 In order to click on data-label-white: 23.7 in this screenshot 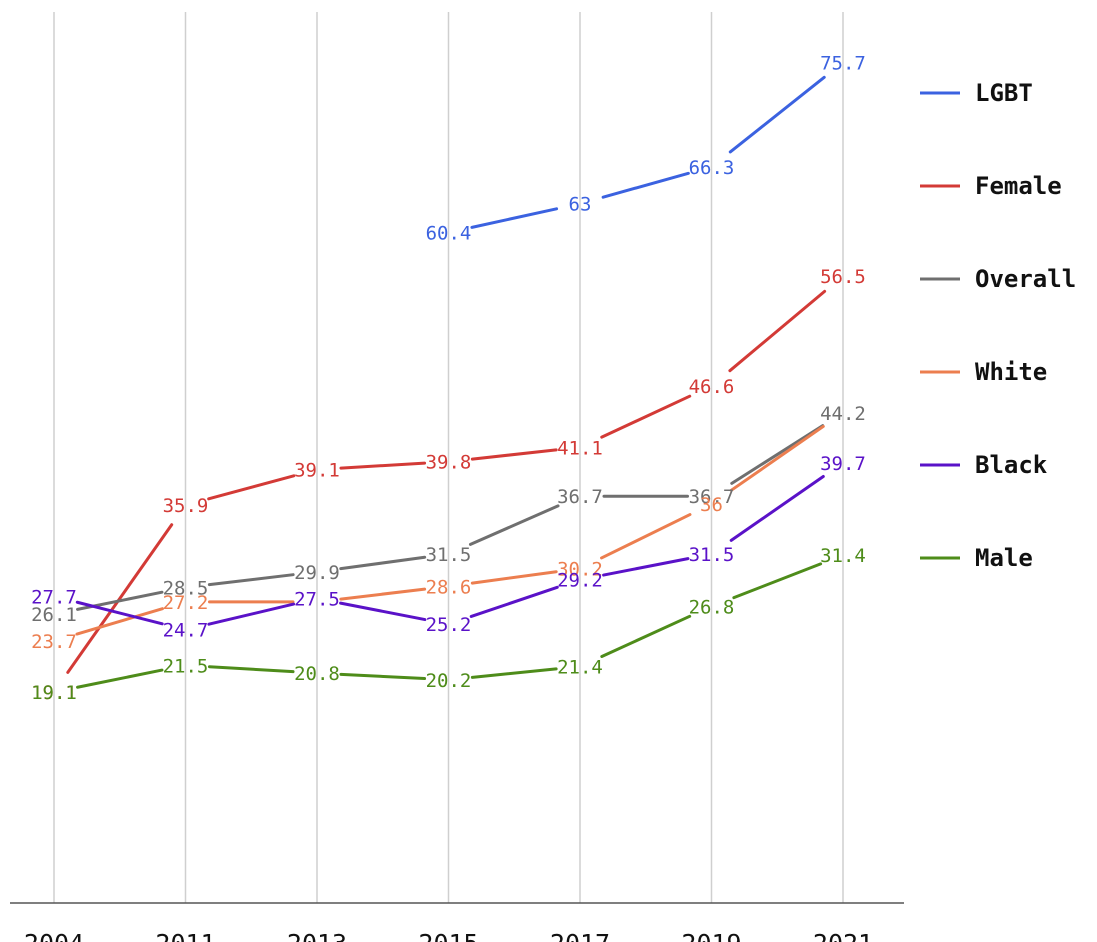, I will do `click(54, 642)`.